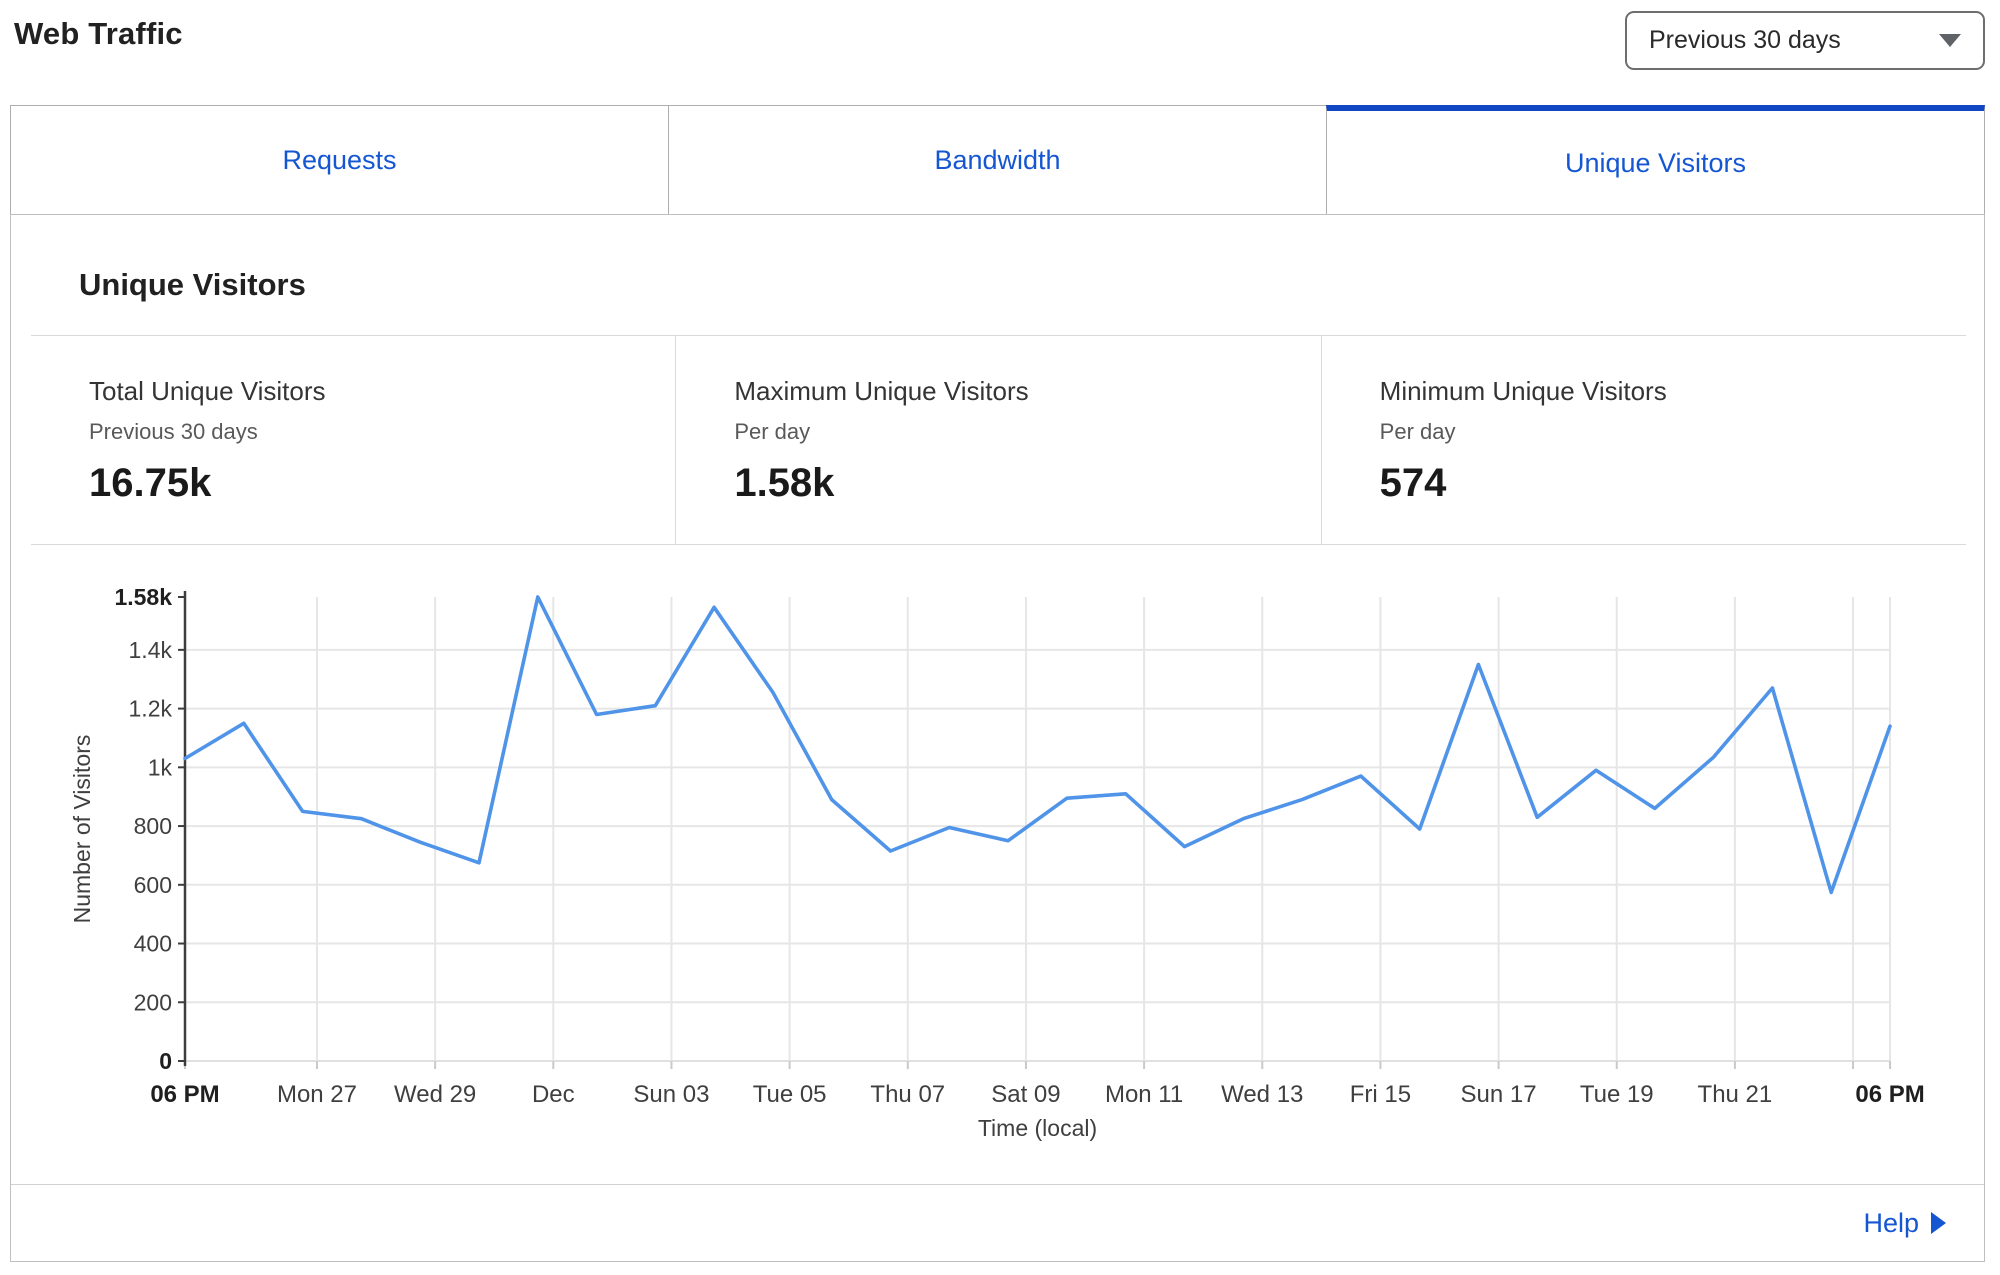 Image resolution: width=2000 pixels, height=1275 pixels. Describe the element at coordinates (997, 1222) in the screenshot. I see `panel-footer: Help` at that location.